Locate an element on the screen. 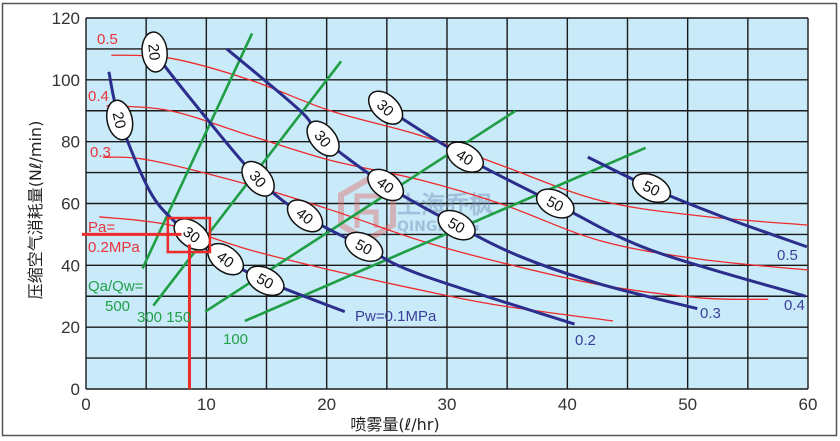 The image size is (840, 441). pw-04-label: 0.4 is located at coordinates (794, 305).